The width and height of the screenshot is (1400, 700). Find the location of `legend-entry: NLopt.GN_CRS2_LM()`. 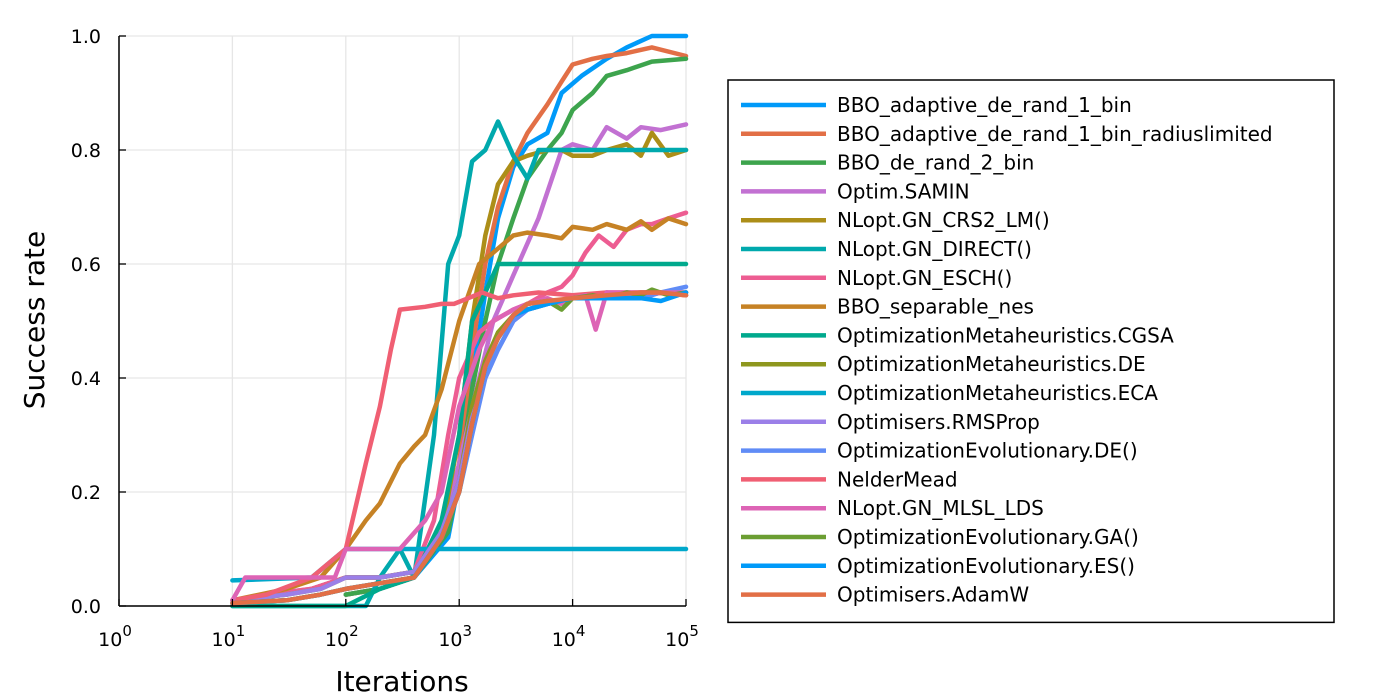

legend-entry: NLopt.GN_CRS2_LM() is located at coordinates (943, 220).